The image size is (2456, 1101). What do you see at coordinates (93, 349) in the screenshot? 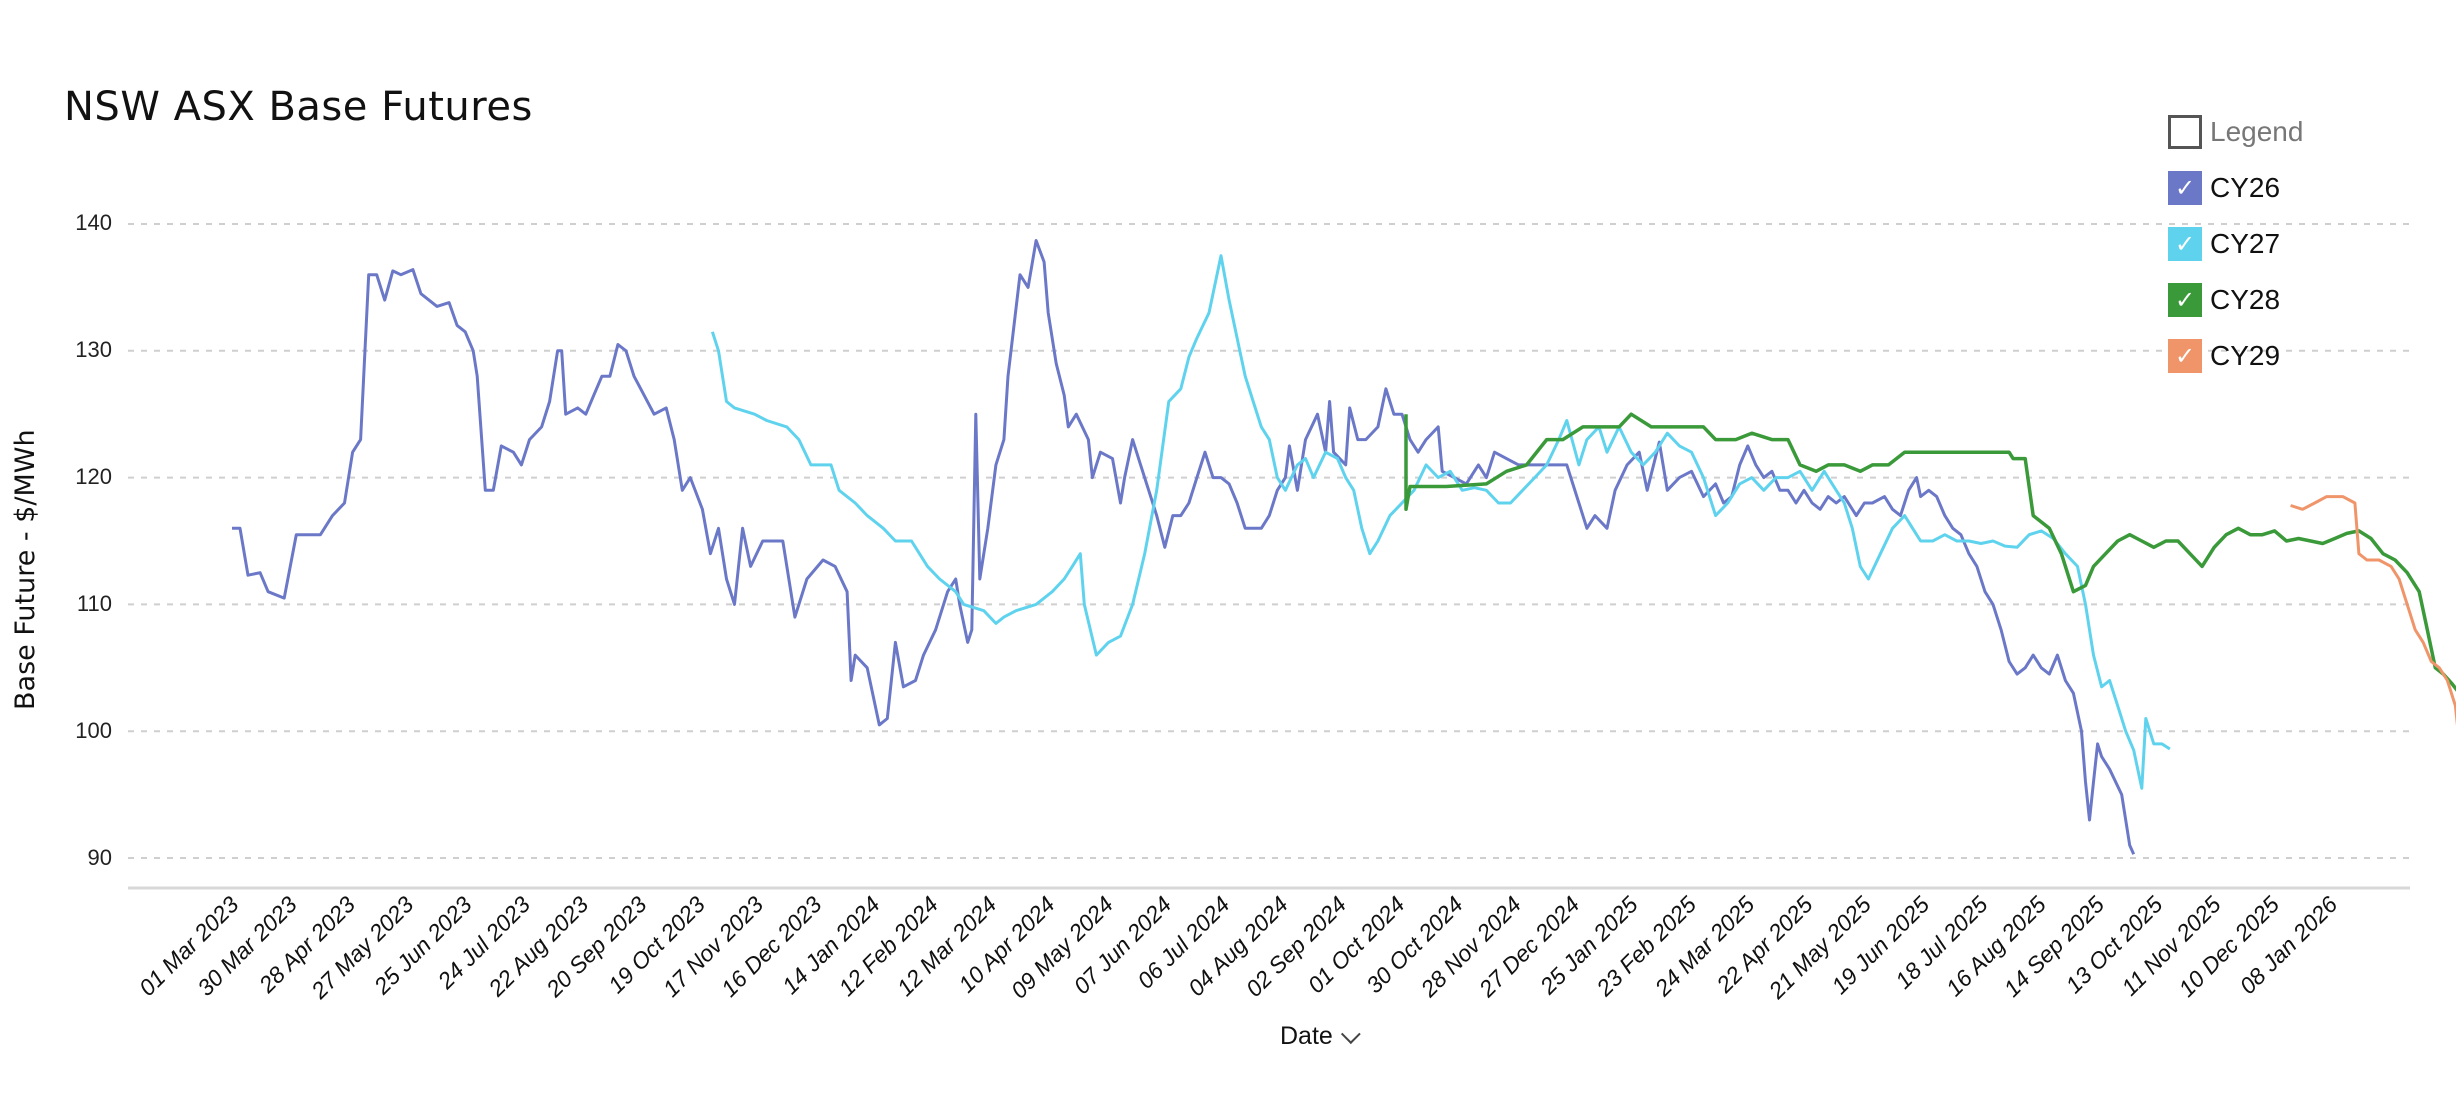
I see `y-tick-130: 130` at bounding box center [93, 349].